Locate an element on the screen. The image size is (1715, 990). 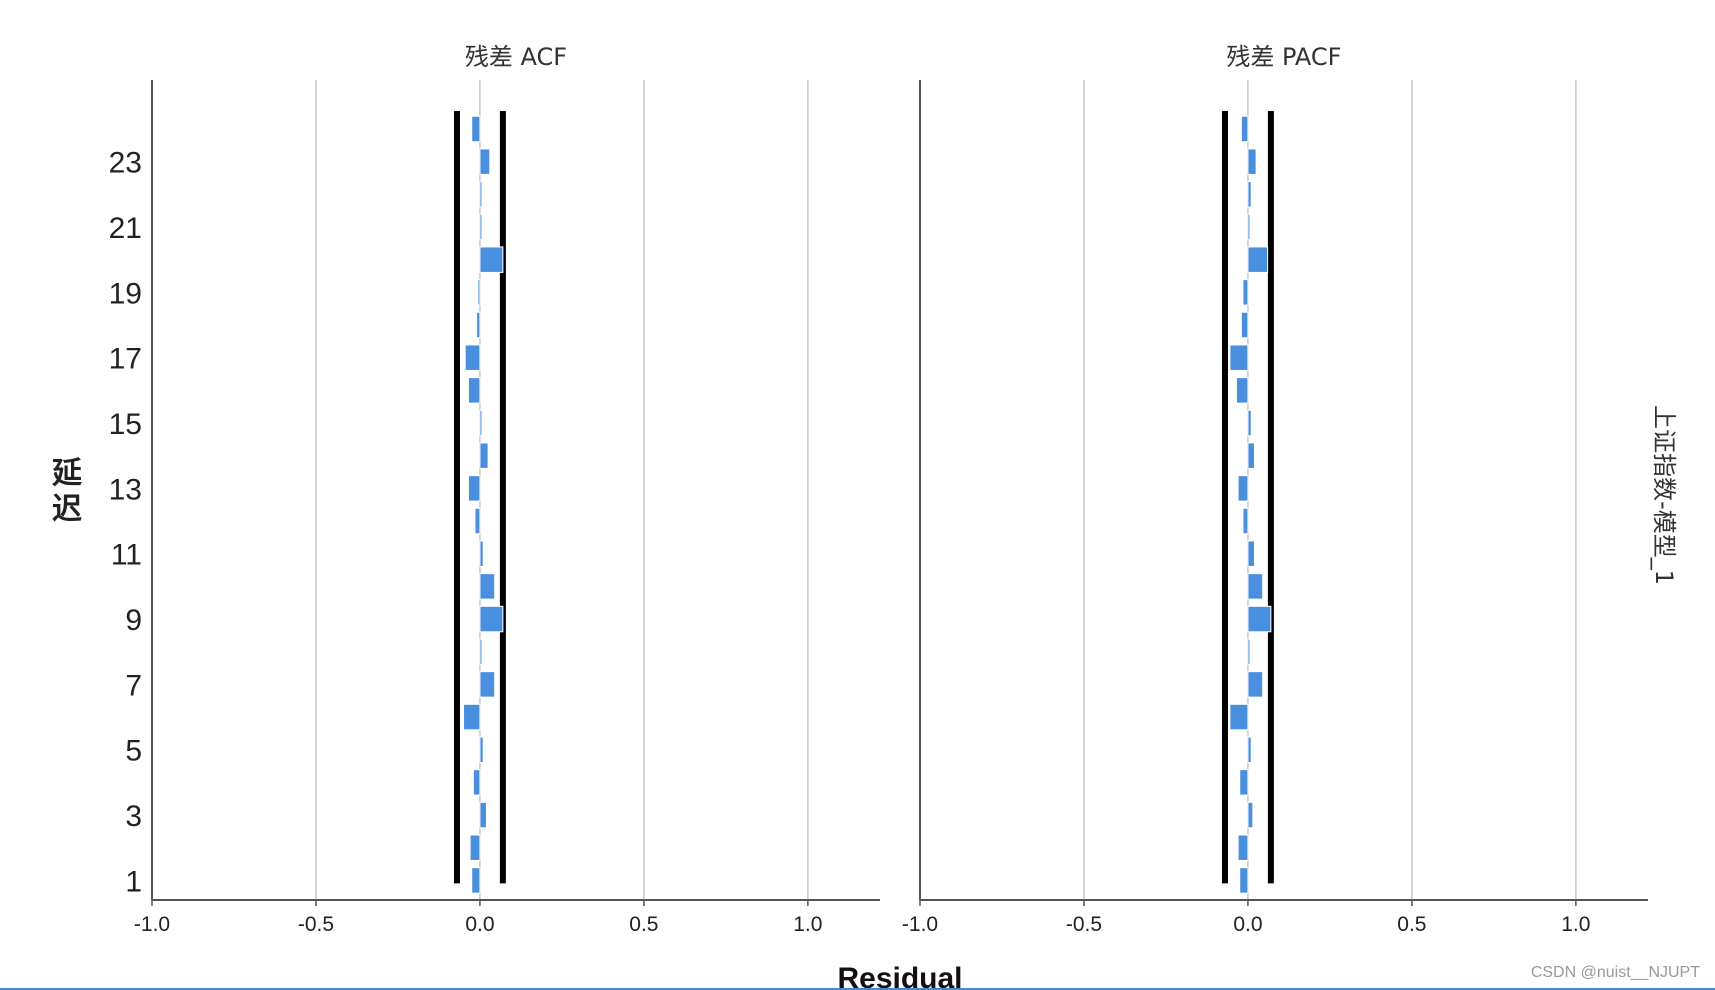
panel-title: 残差 ACF is located at coordinates (516, 57).